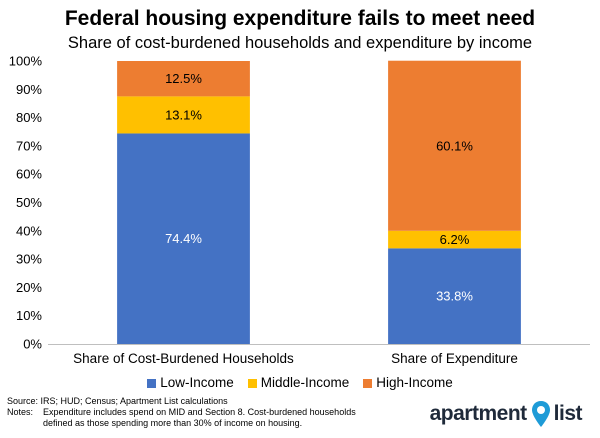 This screenshot has width=600, height=438. Describe the element at coordinates (29, 174) in the screenshot. I see `y-tick-label: 60%` at that location.